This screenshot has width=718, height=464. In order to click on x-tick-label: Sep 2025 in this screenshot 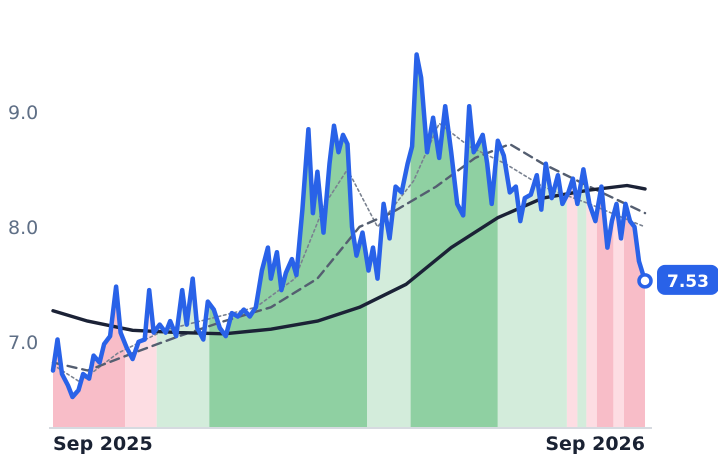, I will do `click(103, 444)`.